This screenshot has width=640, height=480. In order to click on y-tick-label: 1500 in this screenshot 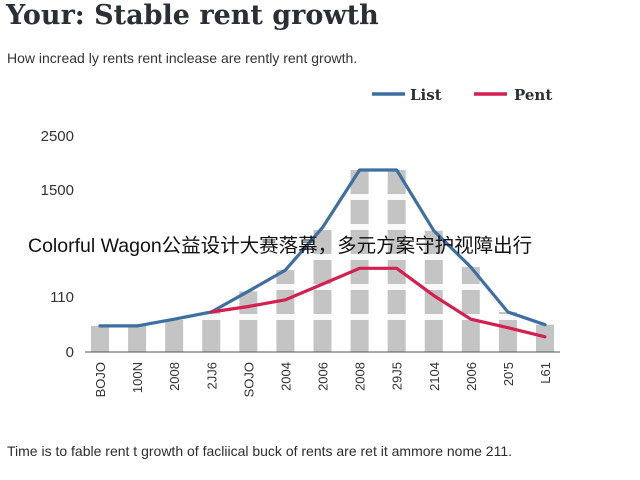, I will do `click(57, 190)`.